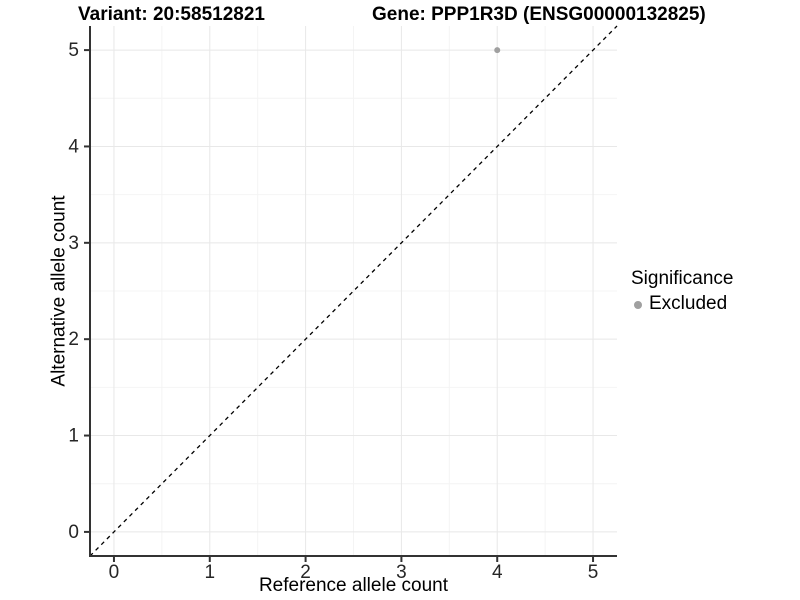  Describe the element at coordinates (401, 572) in the screenshot. I see `x-tick-label: 3` at that location.